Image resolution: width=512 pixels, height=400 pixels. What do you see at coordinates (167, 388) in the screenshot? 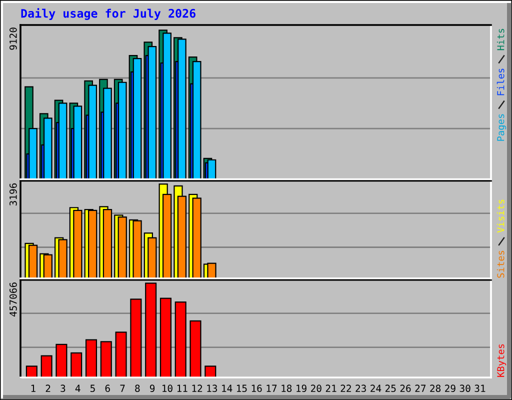
I see `x-tick-label: 10` at bounding box center [167, 388].